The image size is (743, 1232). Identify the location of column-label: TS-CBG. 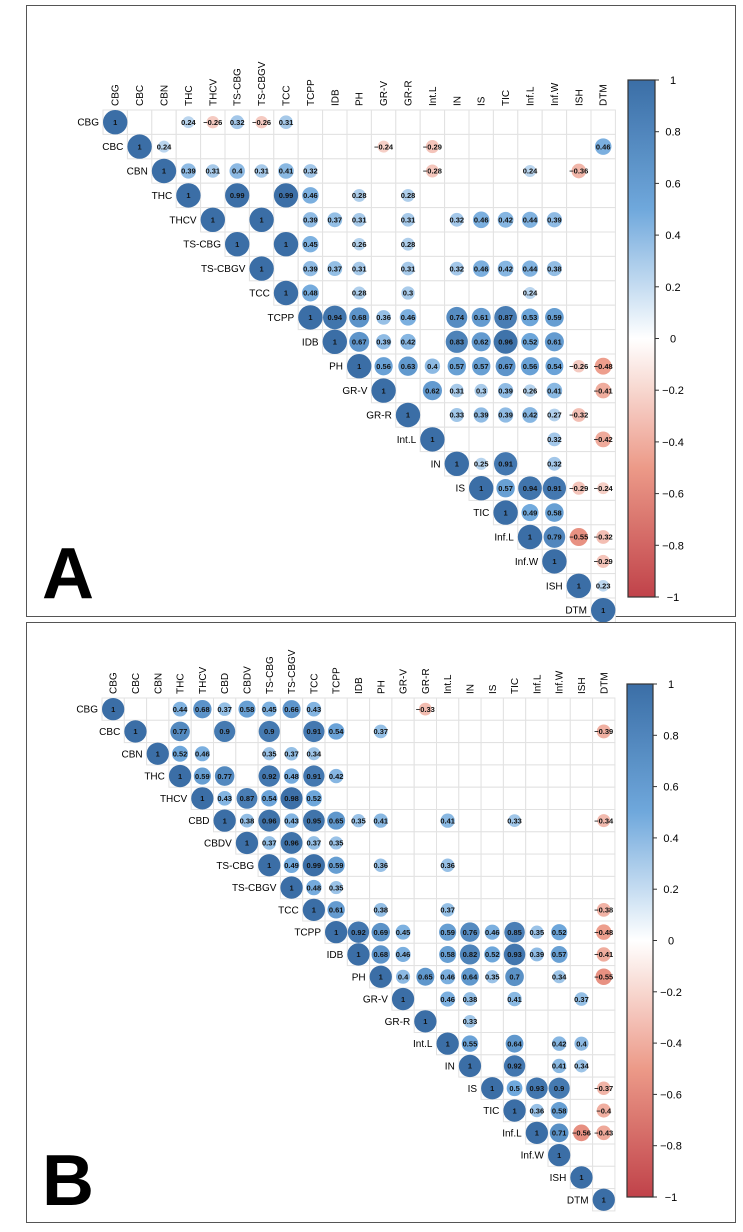
(270, 675).